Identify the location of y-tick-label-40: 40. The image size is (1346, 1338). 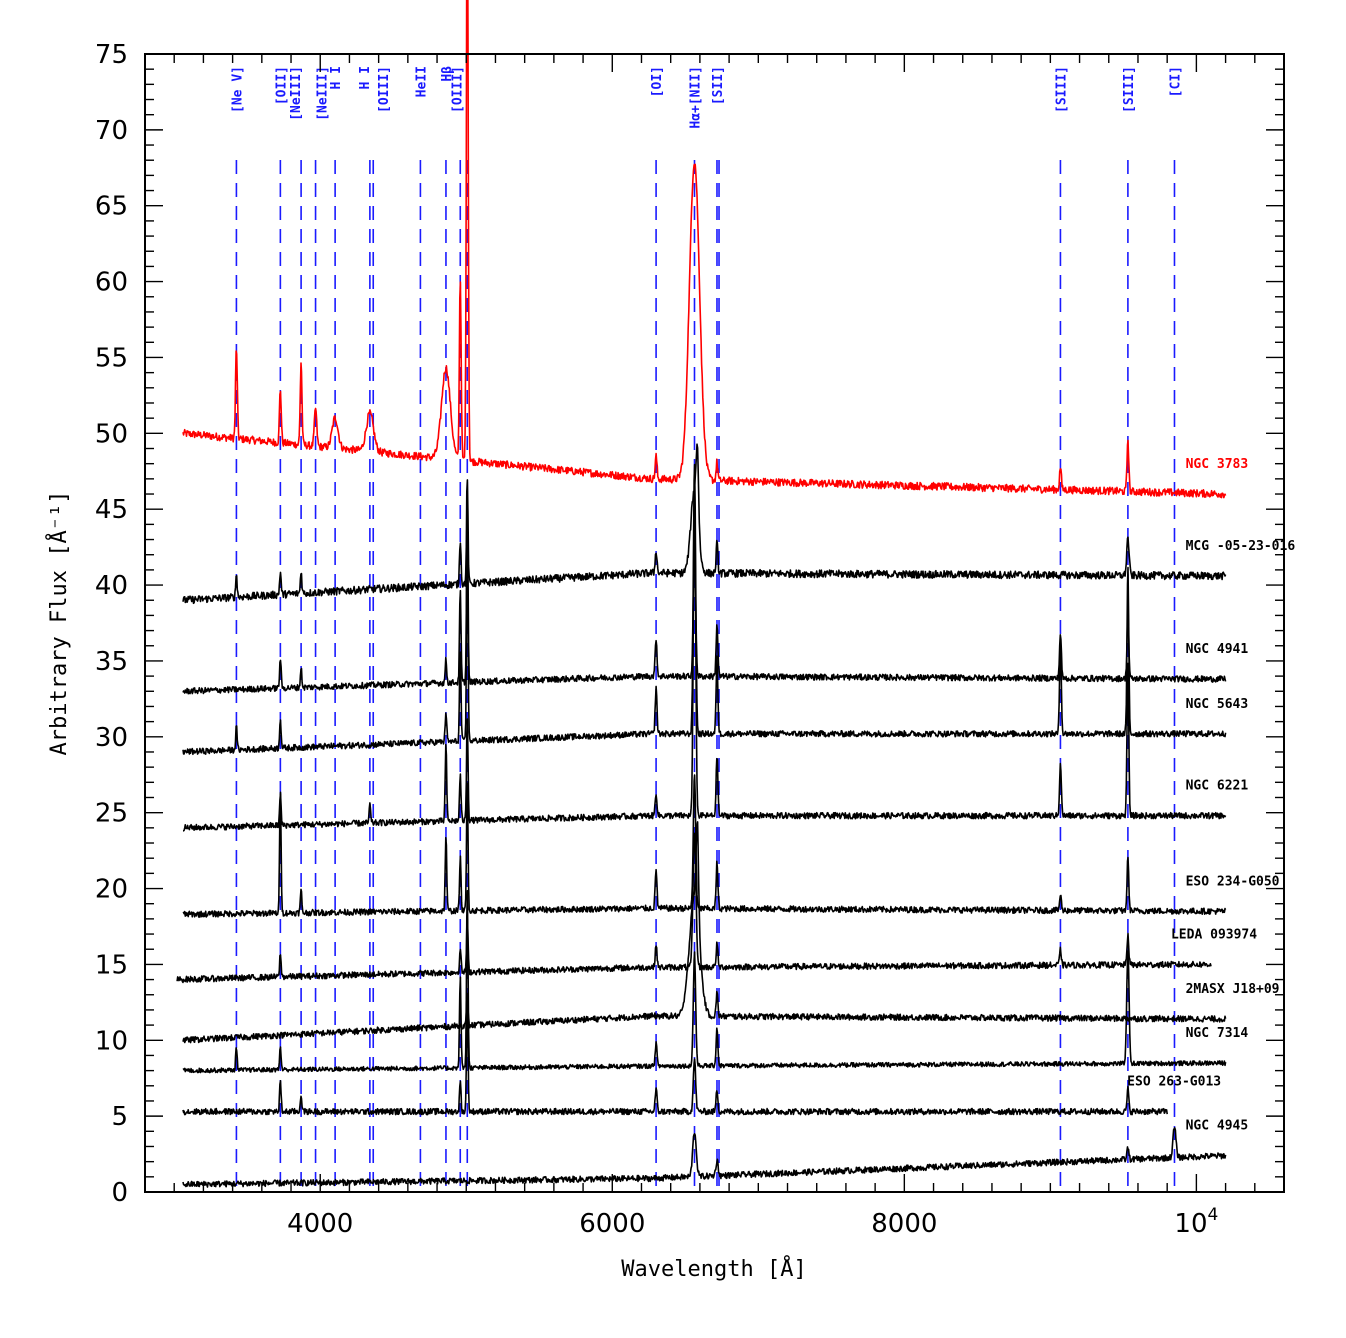
(111, 586).